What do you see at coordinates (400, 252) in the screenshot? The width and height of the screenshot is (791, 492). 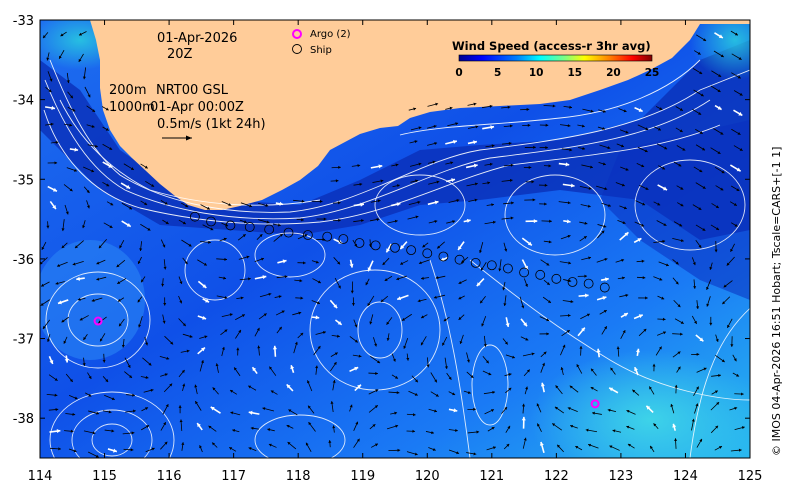 I see `ship-track` at bounding box center [400, 252].